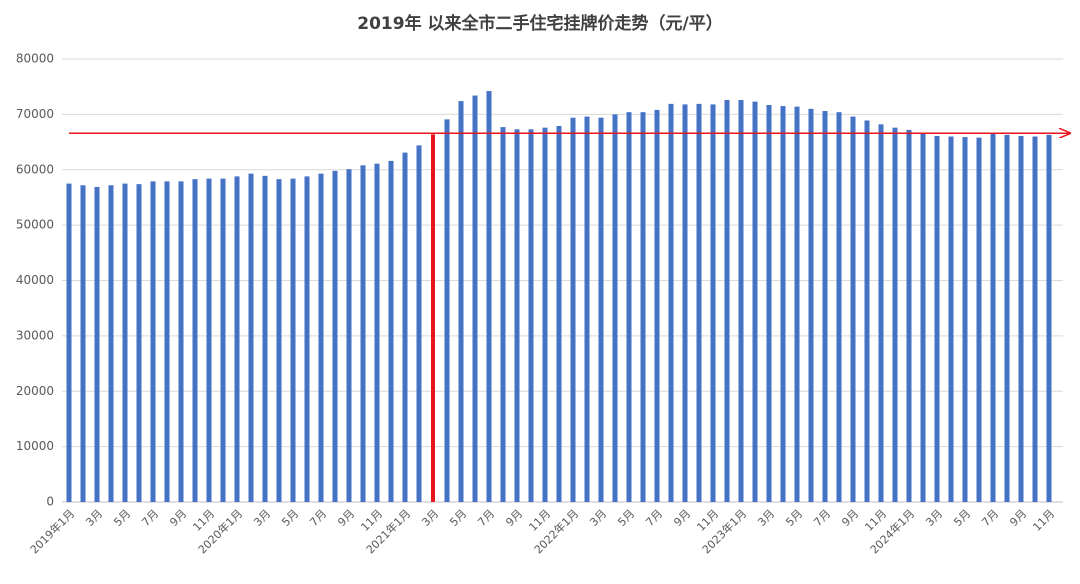 The image size is (1080, 584). I want to click on y-tick-label: 40000, so click(35, 280).